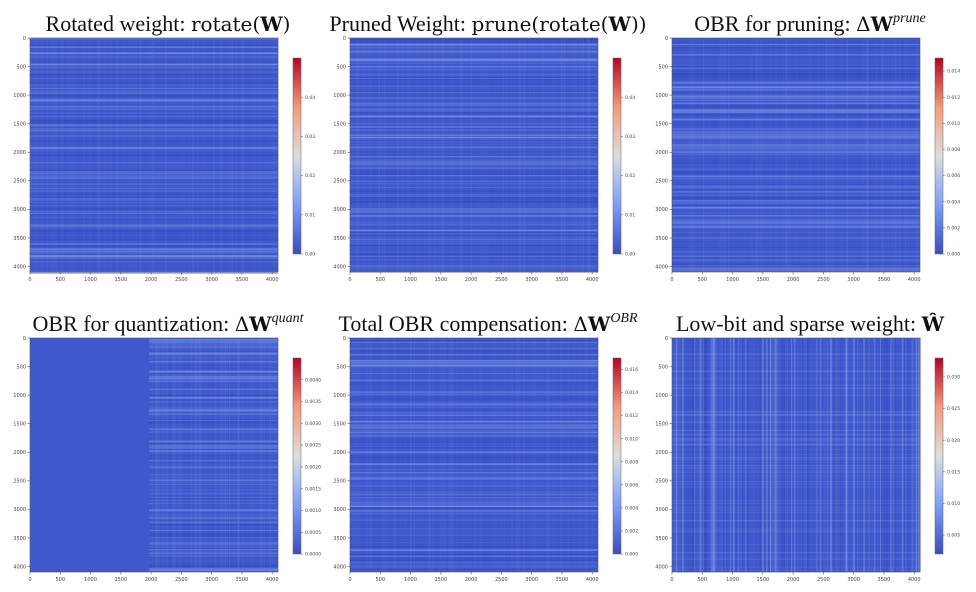 Image resolution: width=976 pixels, height=592 pixels. Describe the element at coordinates (599, 324) in the screenshot. I see `chart-title-bold: W` at that location.